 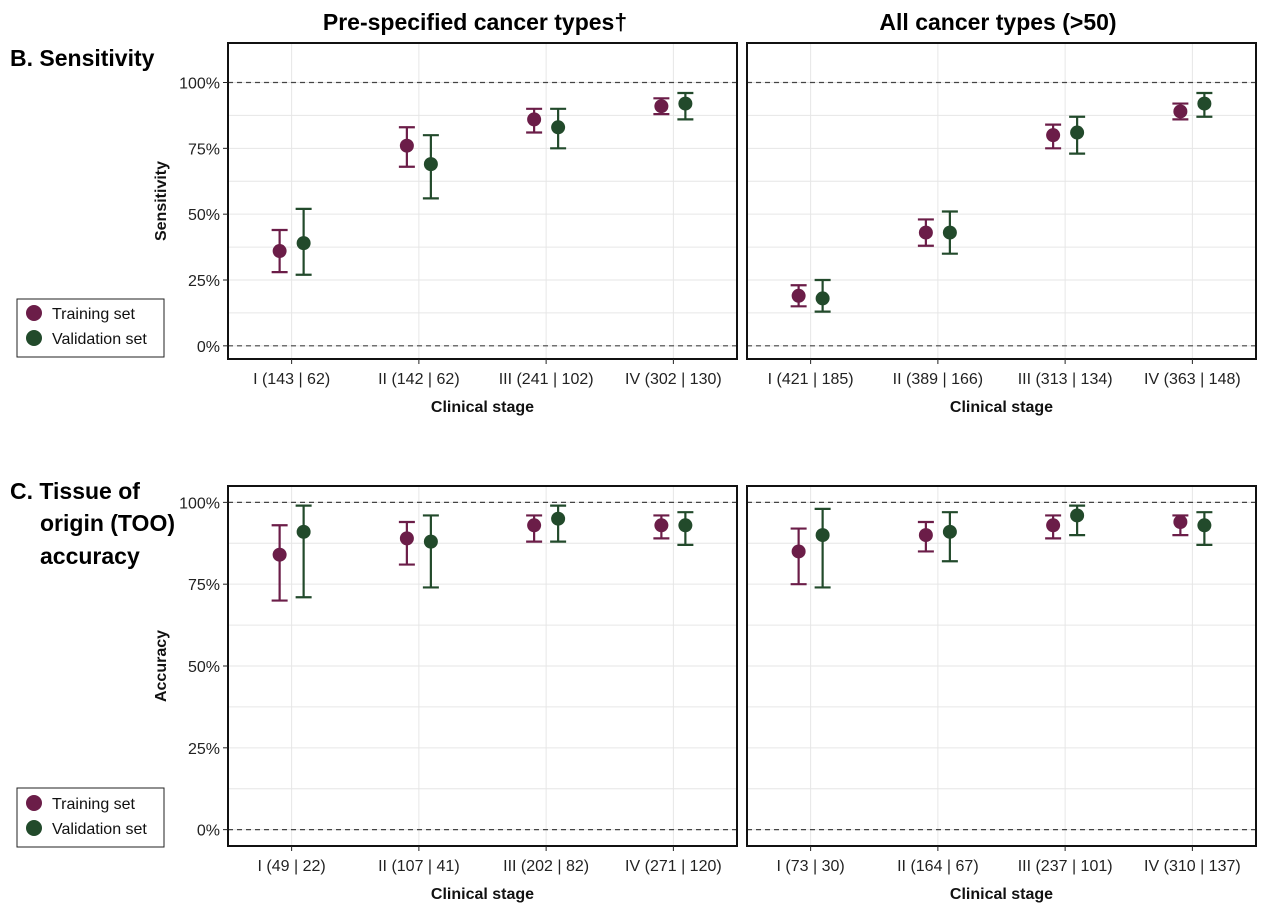 I want to click on x-tick-label: III (202 | 82), so click(x=546, y=866).